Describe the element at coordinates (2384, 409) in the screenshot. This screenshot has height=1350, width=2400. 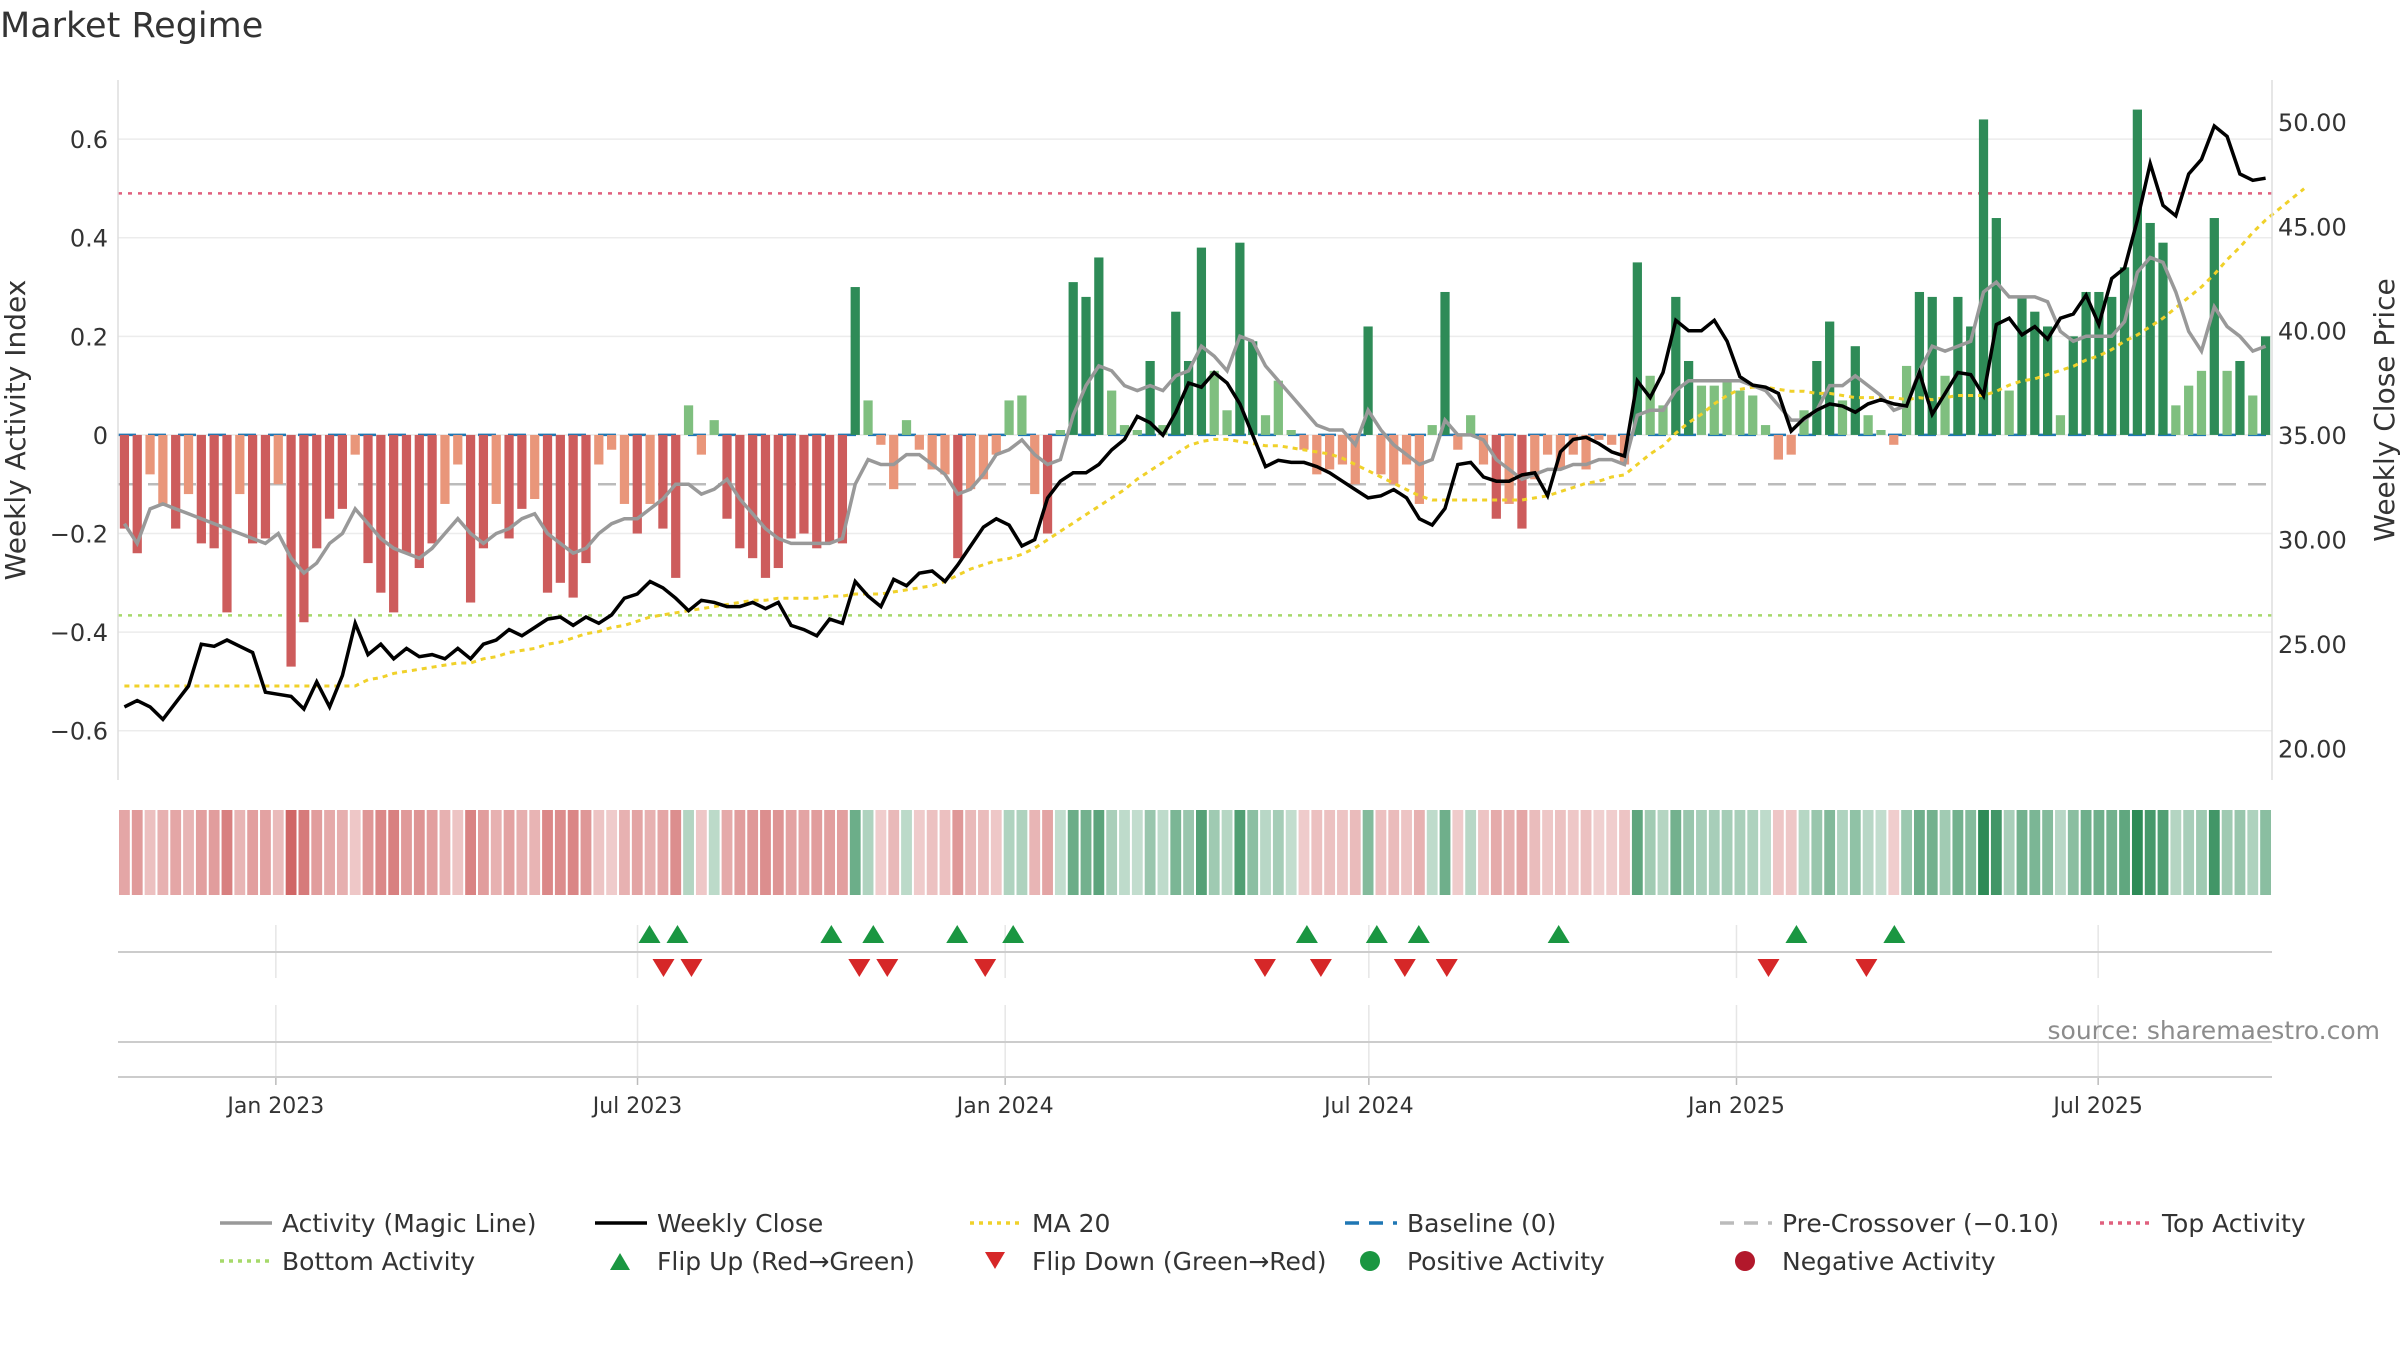
I see `y-axis-label-right: Weekly Close Price` at that location.